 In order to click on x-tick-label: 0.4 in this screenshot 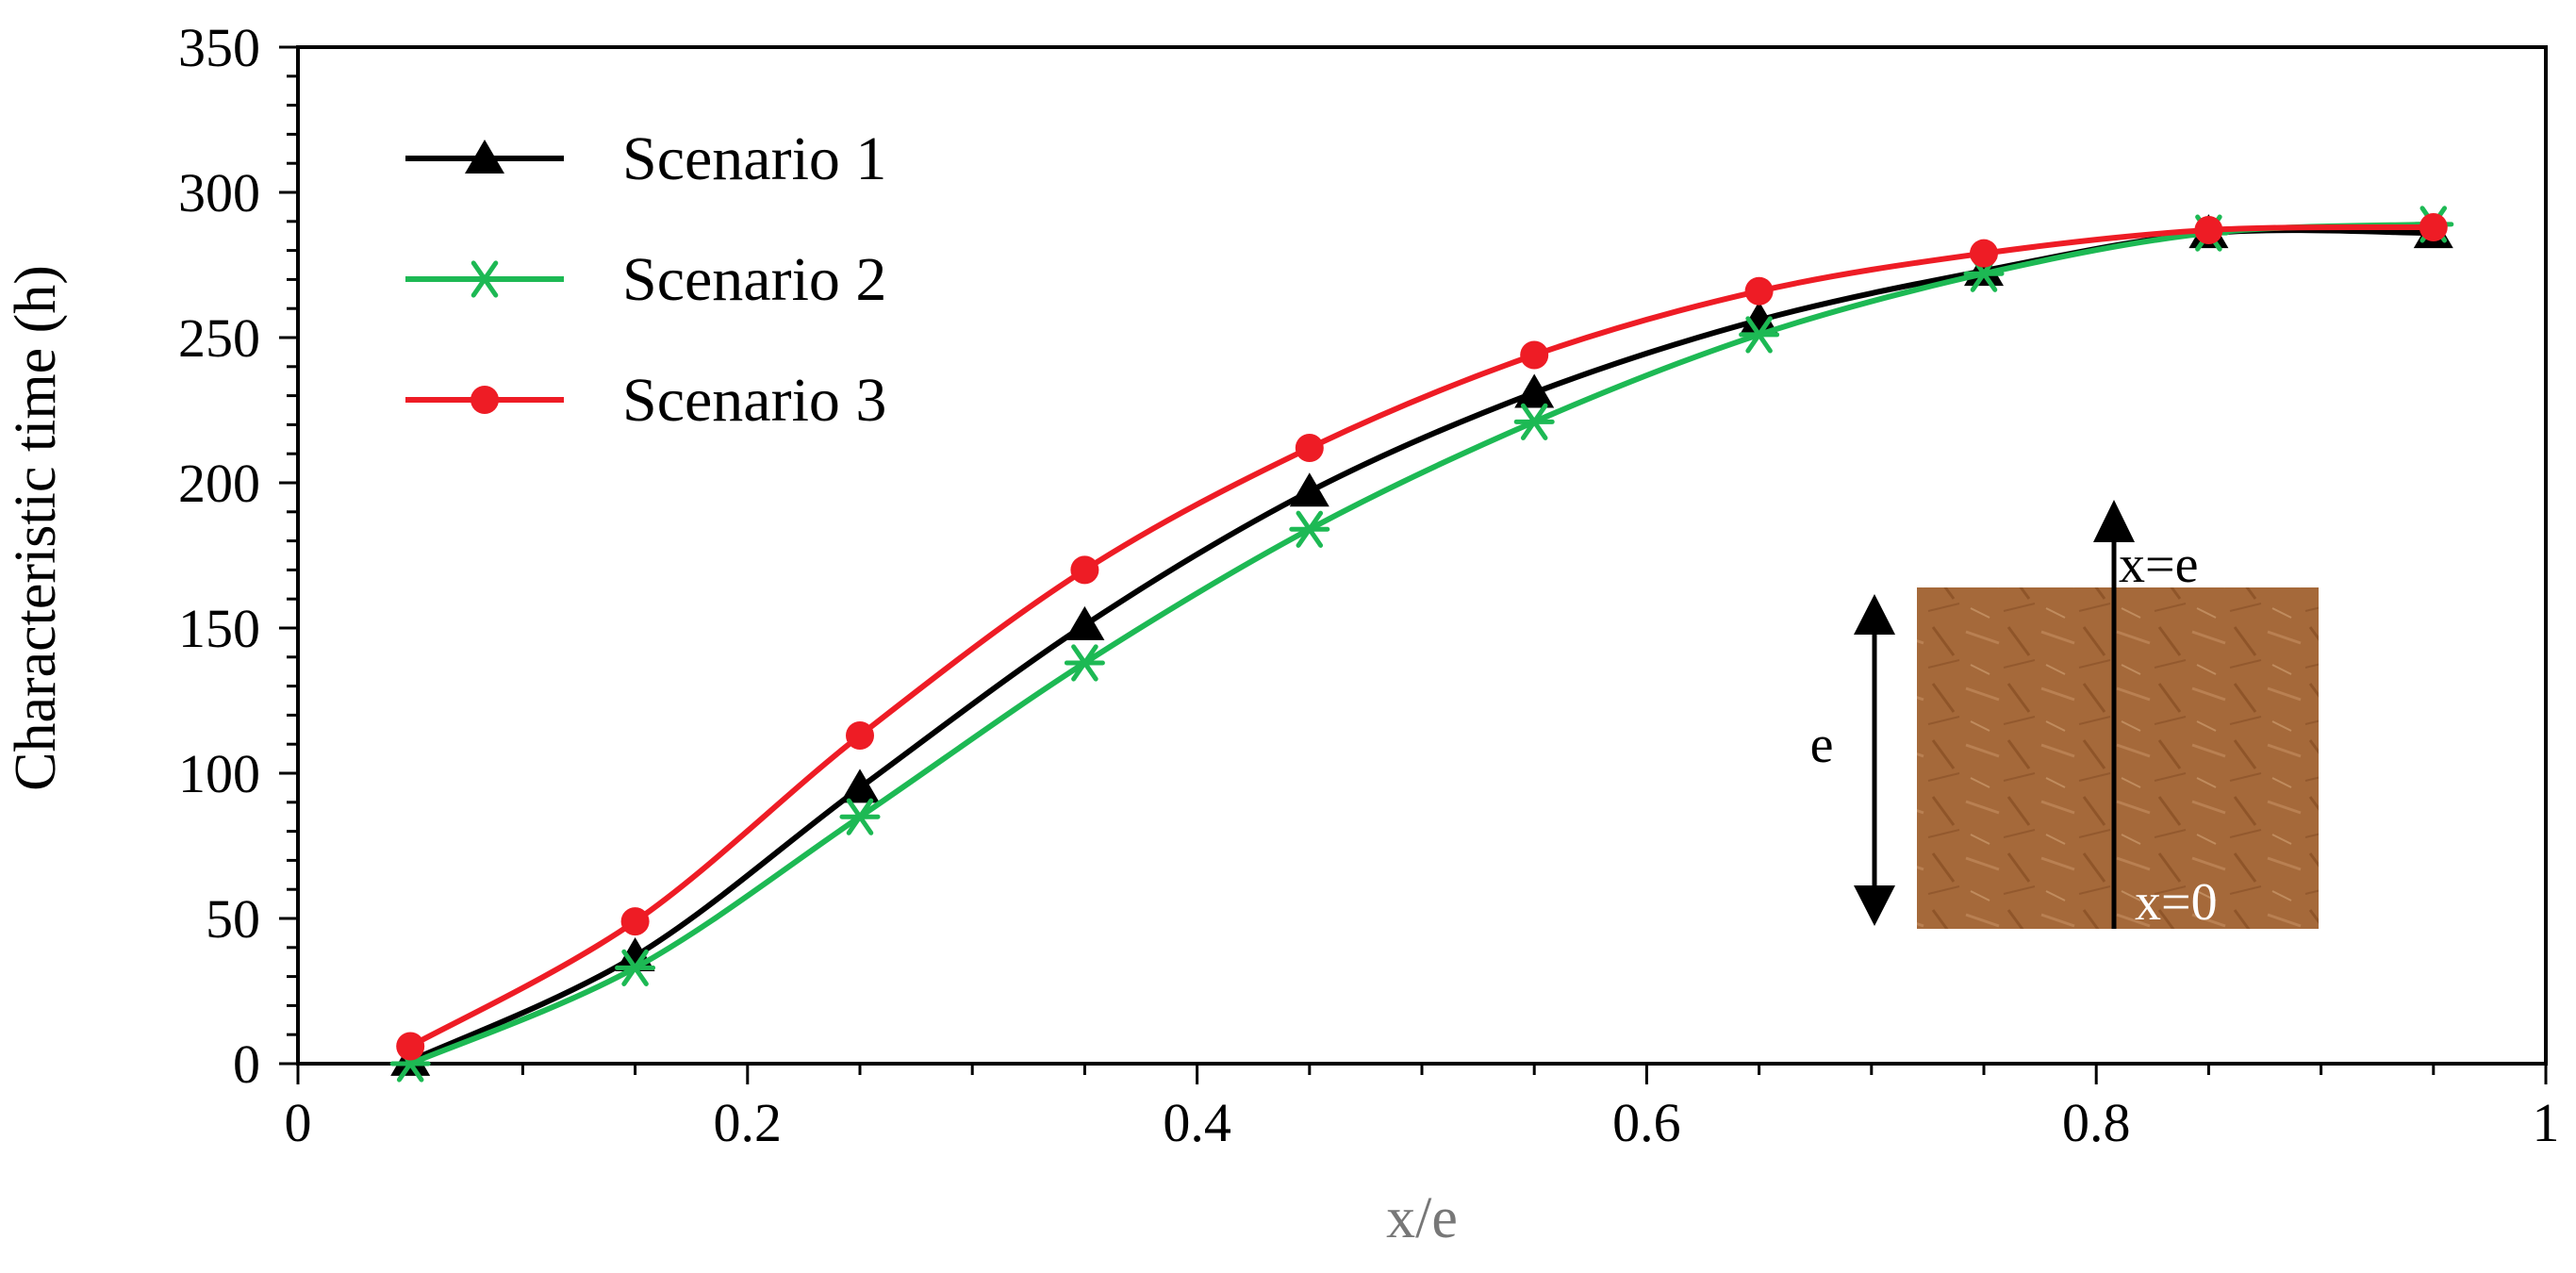, I will do `click(1197, 1122)`.